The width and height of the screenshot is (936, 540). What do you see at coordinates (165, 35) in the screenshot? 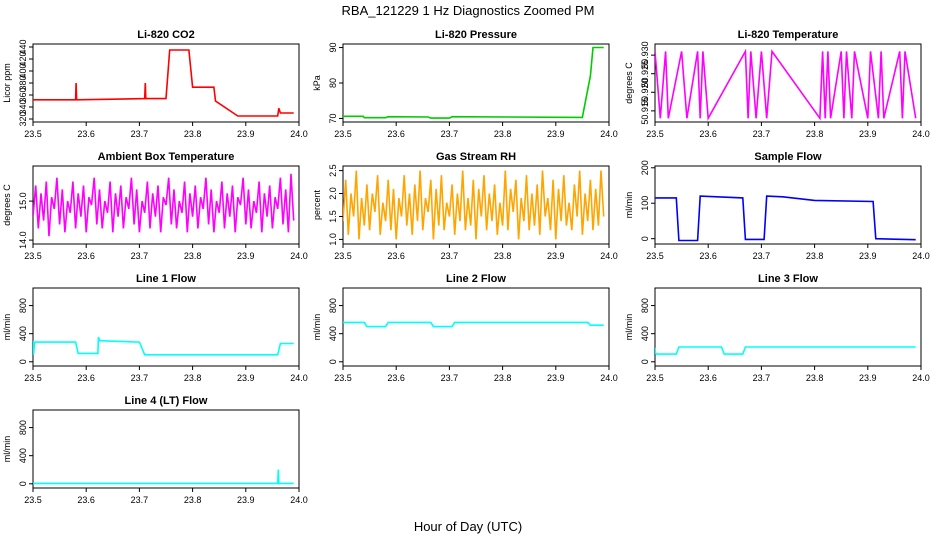
I see `panel-title: Li-820 CO2` at bounding box center [165, 35].